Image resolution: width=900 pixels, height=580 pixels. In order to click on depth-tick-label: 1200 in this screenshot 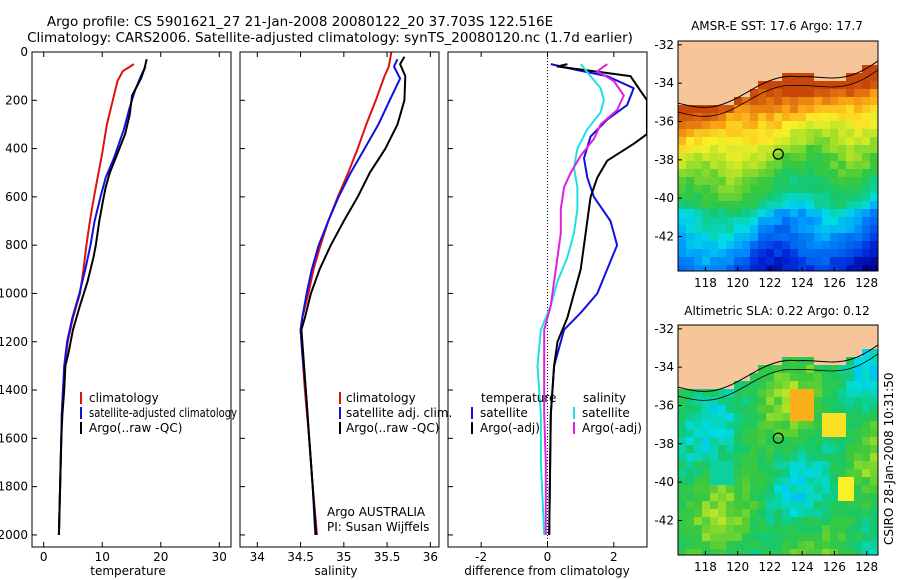, I will do `click(14, 342)`.